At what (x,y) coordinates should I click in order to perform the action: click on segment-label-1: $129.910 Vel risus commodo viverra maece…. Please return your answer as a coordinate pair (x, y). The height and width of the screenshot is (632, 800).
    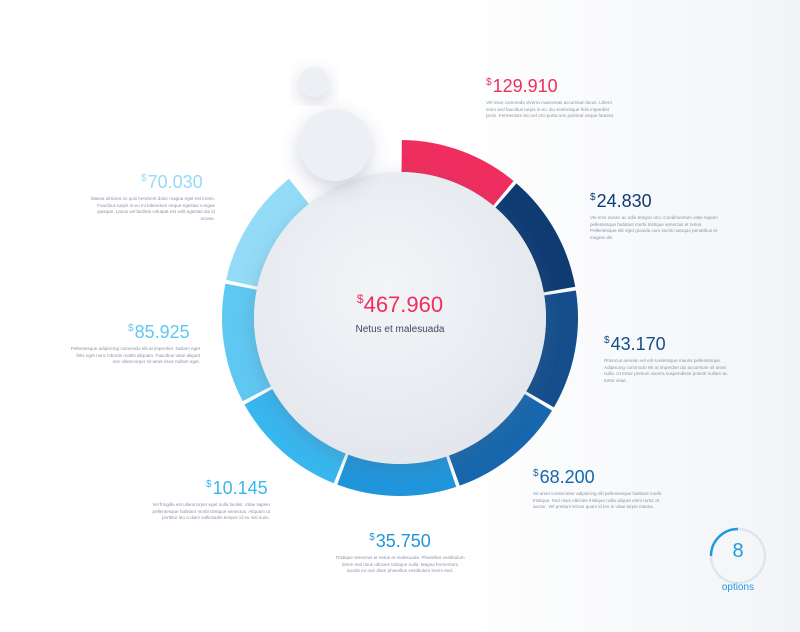
    Looking at the image, I should click on (551, 98).